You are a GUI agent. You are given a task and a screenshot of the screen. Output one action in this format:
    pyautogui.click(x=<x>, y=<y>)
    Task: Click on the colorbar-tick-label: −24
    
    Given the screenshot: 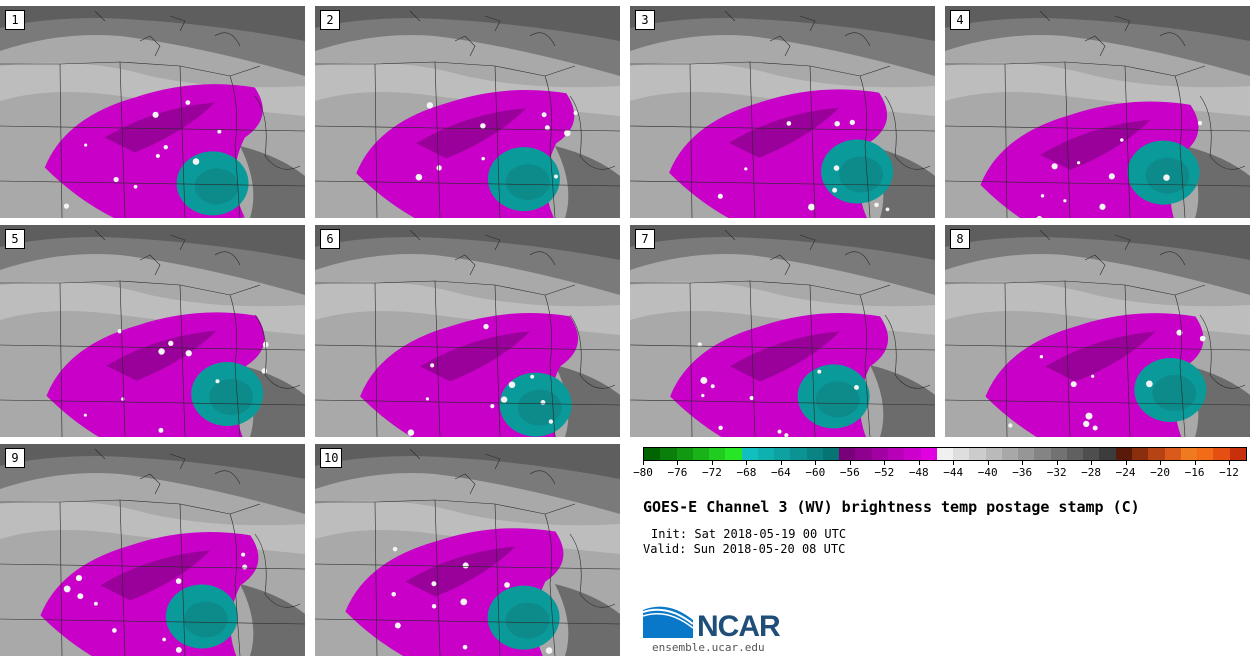 What is the action you would take?
    pyautogui.click(x=1125, y=472)
    